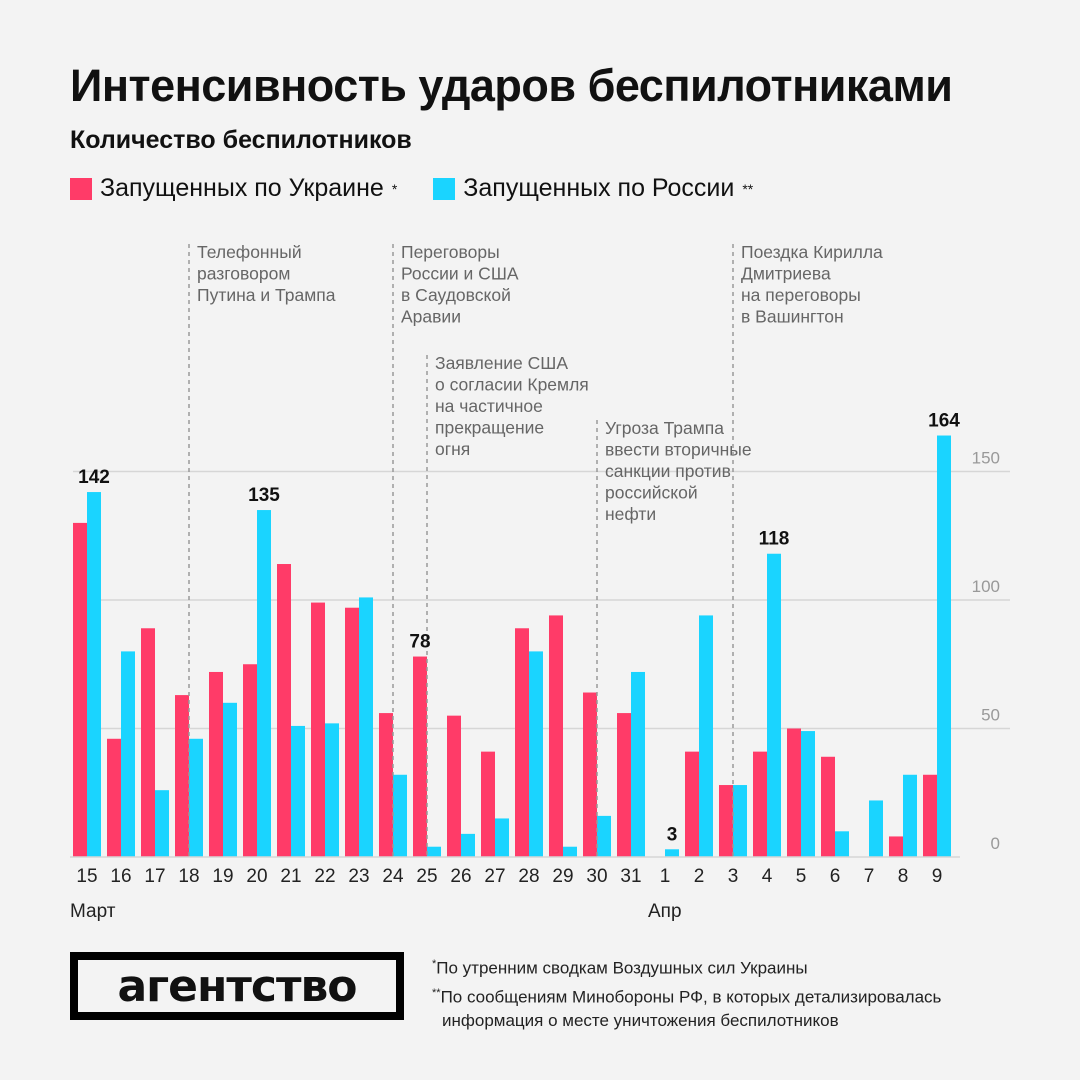 The width and height of the screenshot is (1080, 1080). What do you see at coordinates (243, 274) in the screenshot?
I see `annotation-text: разговором` at bounding box center [243, 274].